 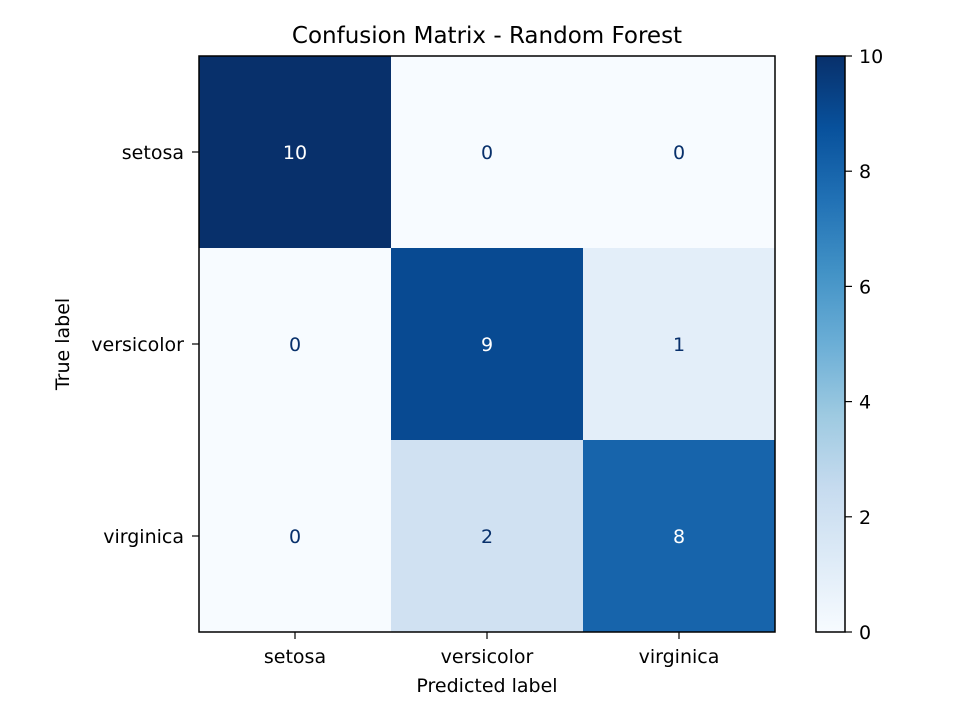 What do you see at coordinates (153, 153) in the screenshot?
I see `y-tick-label: setosa` at bounding box center [153, 153].